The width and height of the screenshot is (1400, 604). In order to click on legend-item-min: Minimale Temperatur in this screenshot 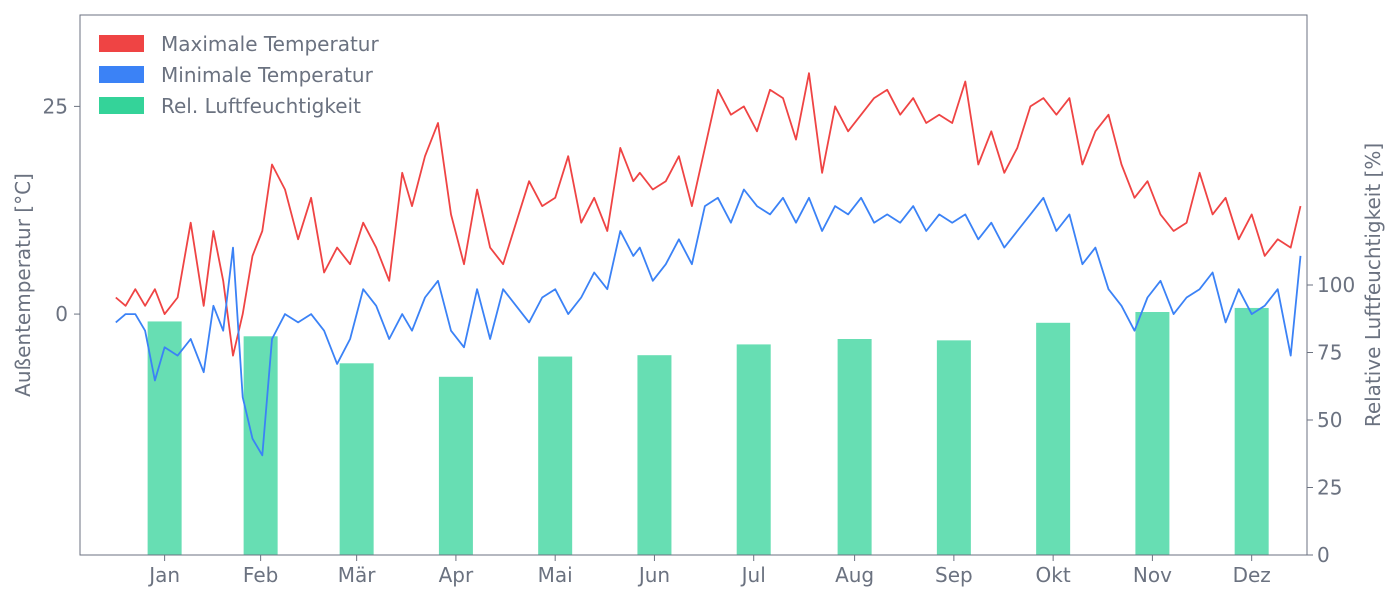, I will do `click(236, 75)`.